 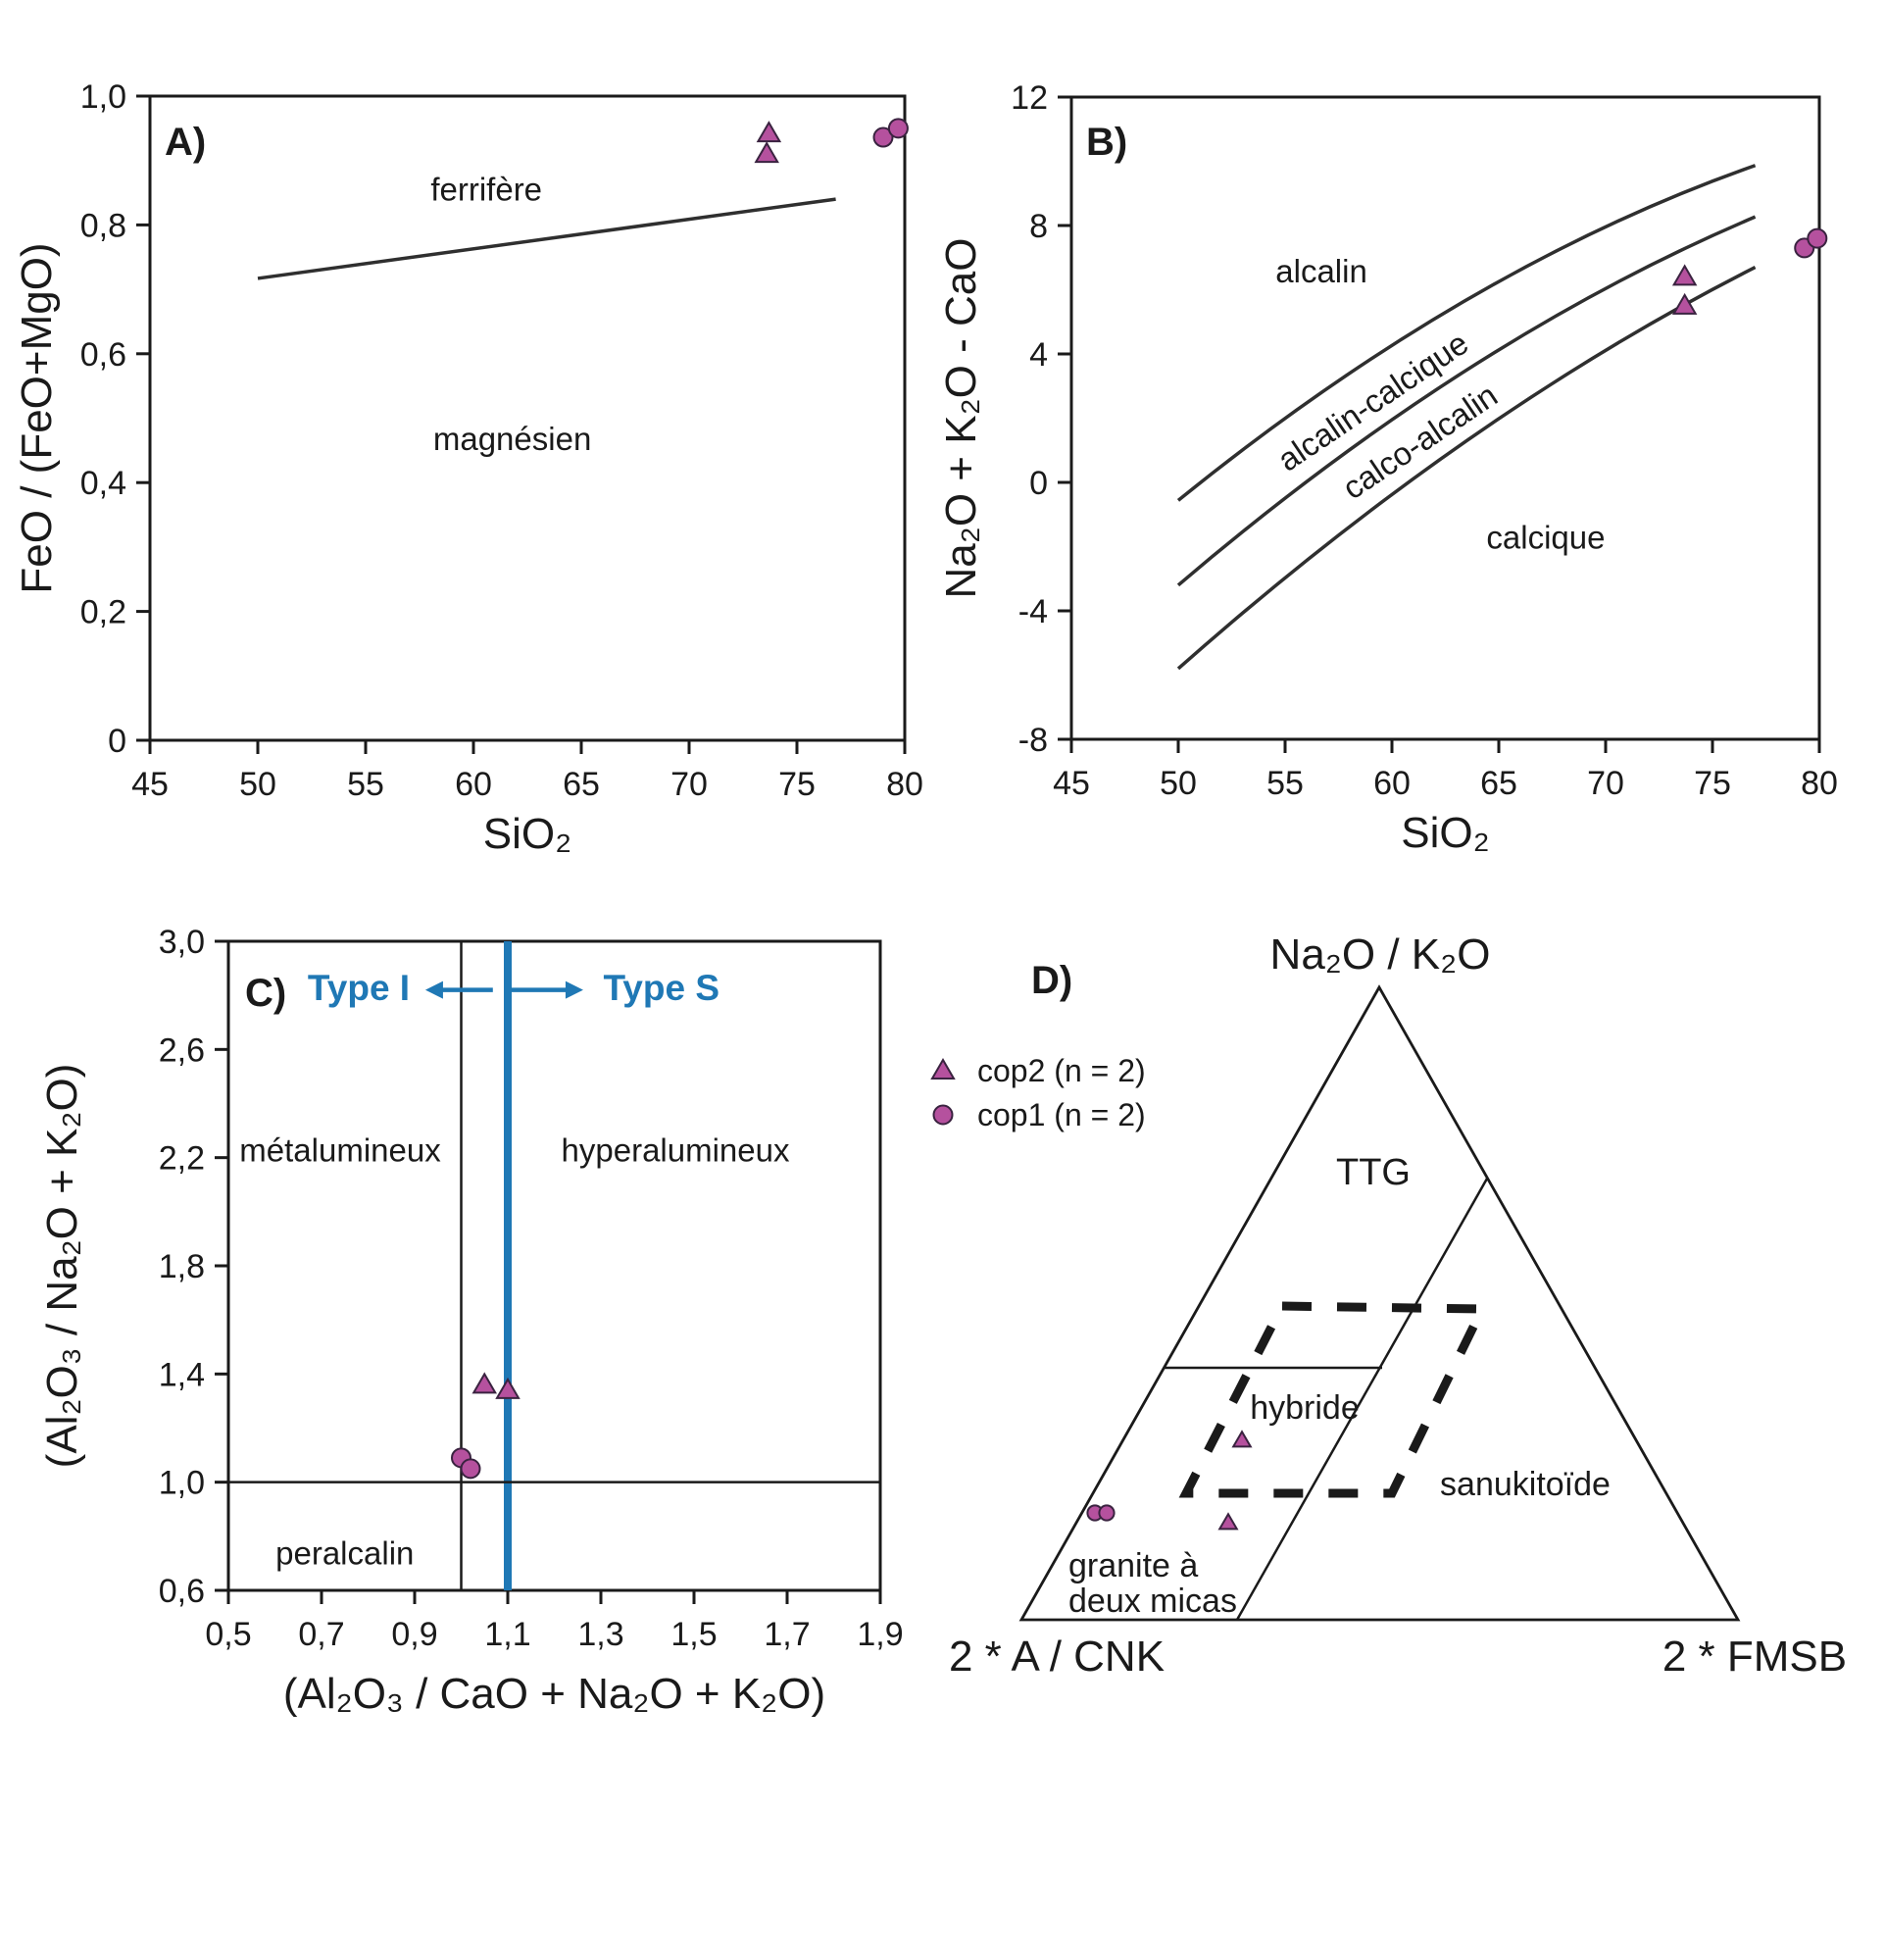 What do you see at coordinates (787, 1634) in the screenshot?
I see `panel-C-x-tick-label: 1,7` at bounding box center [787, 1634].